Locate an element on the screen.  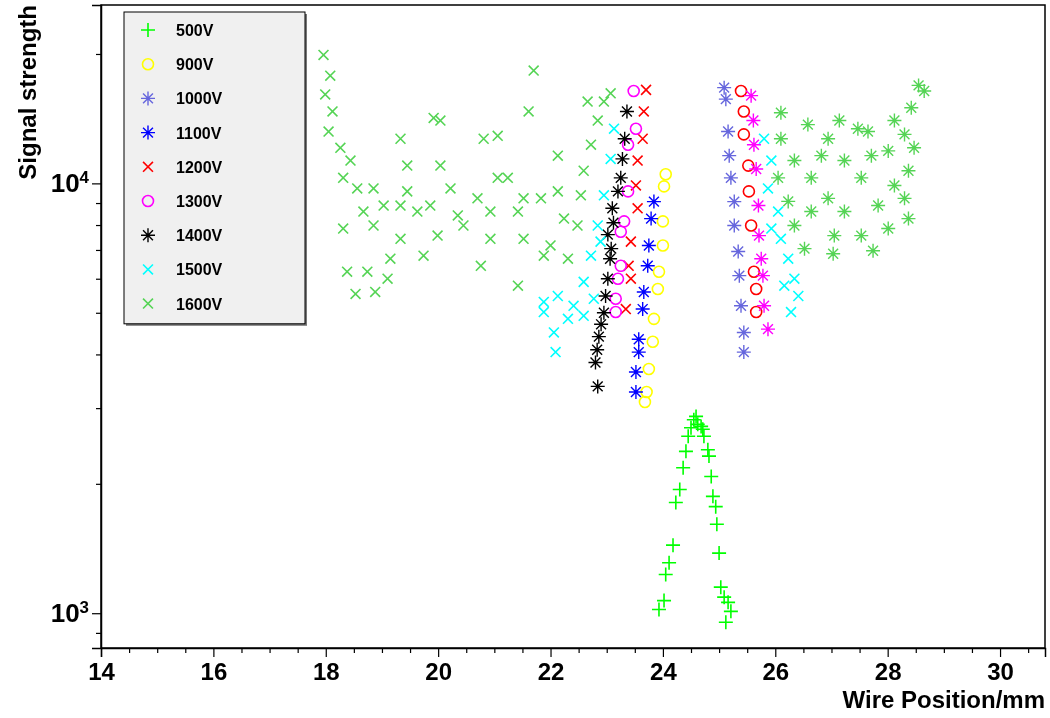
x-axis-title: Wire Position/mm is located at coordinates (943, 699).